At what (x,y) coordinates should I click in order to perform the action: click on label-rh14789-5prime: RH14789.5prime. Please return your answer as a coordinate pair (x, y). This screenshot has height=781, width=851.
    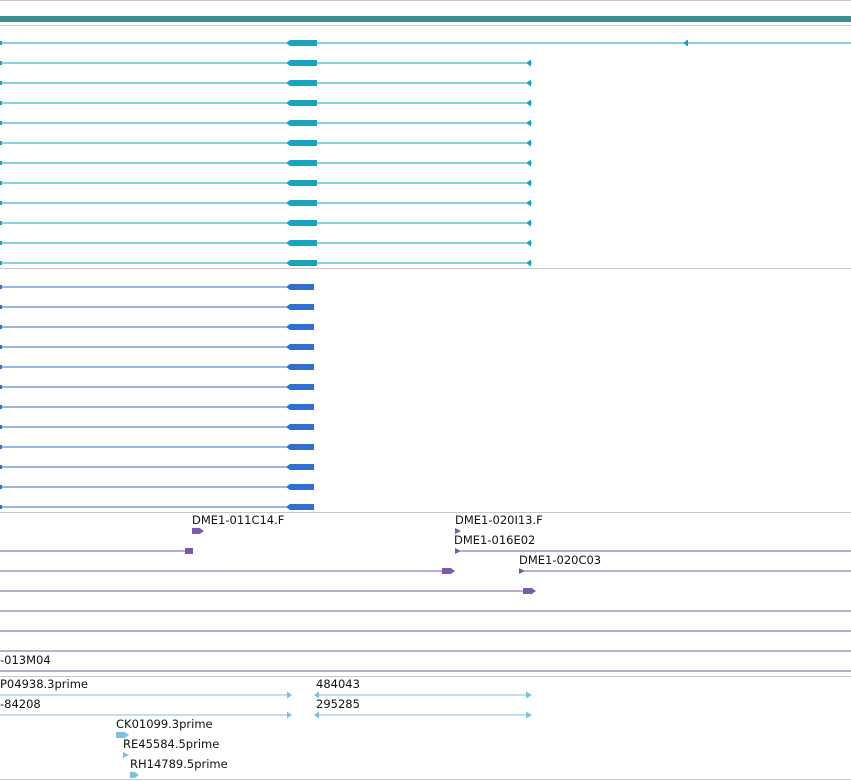
    Looking at the image, I should click on (179, 764).